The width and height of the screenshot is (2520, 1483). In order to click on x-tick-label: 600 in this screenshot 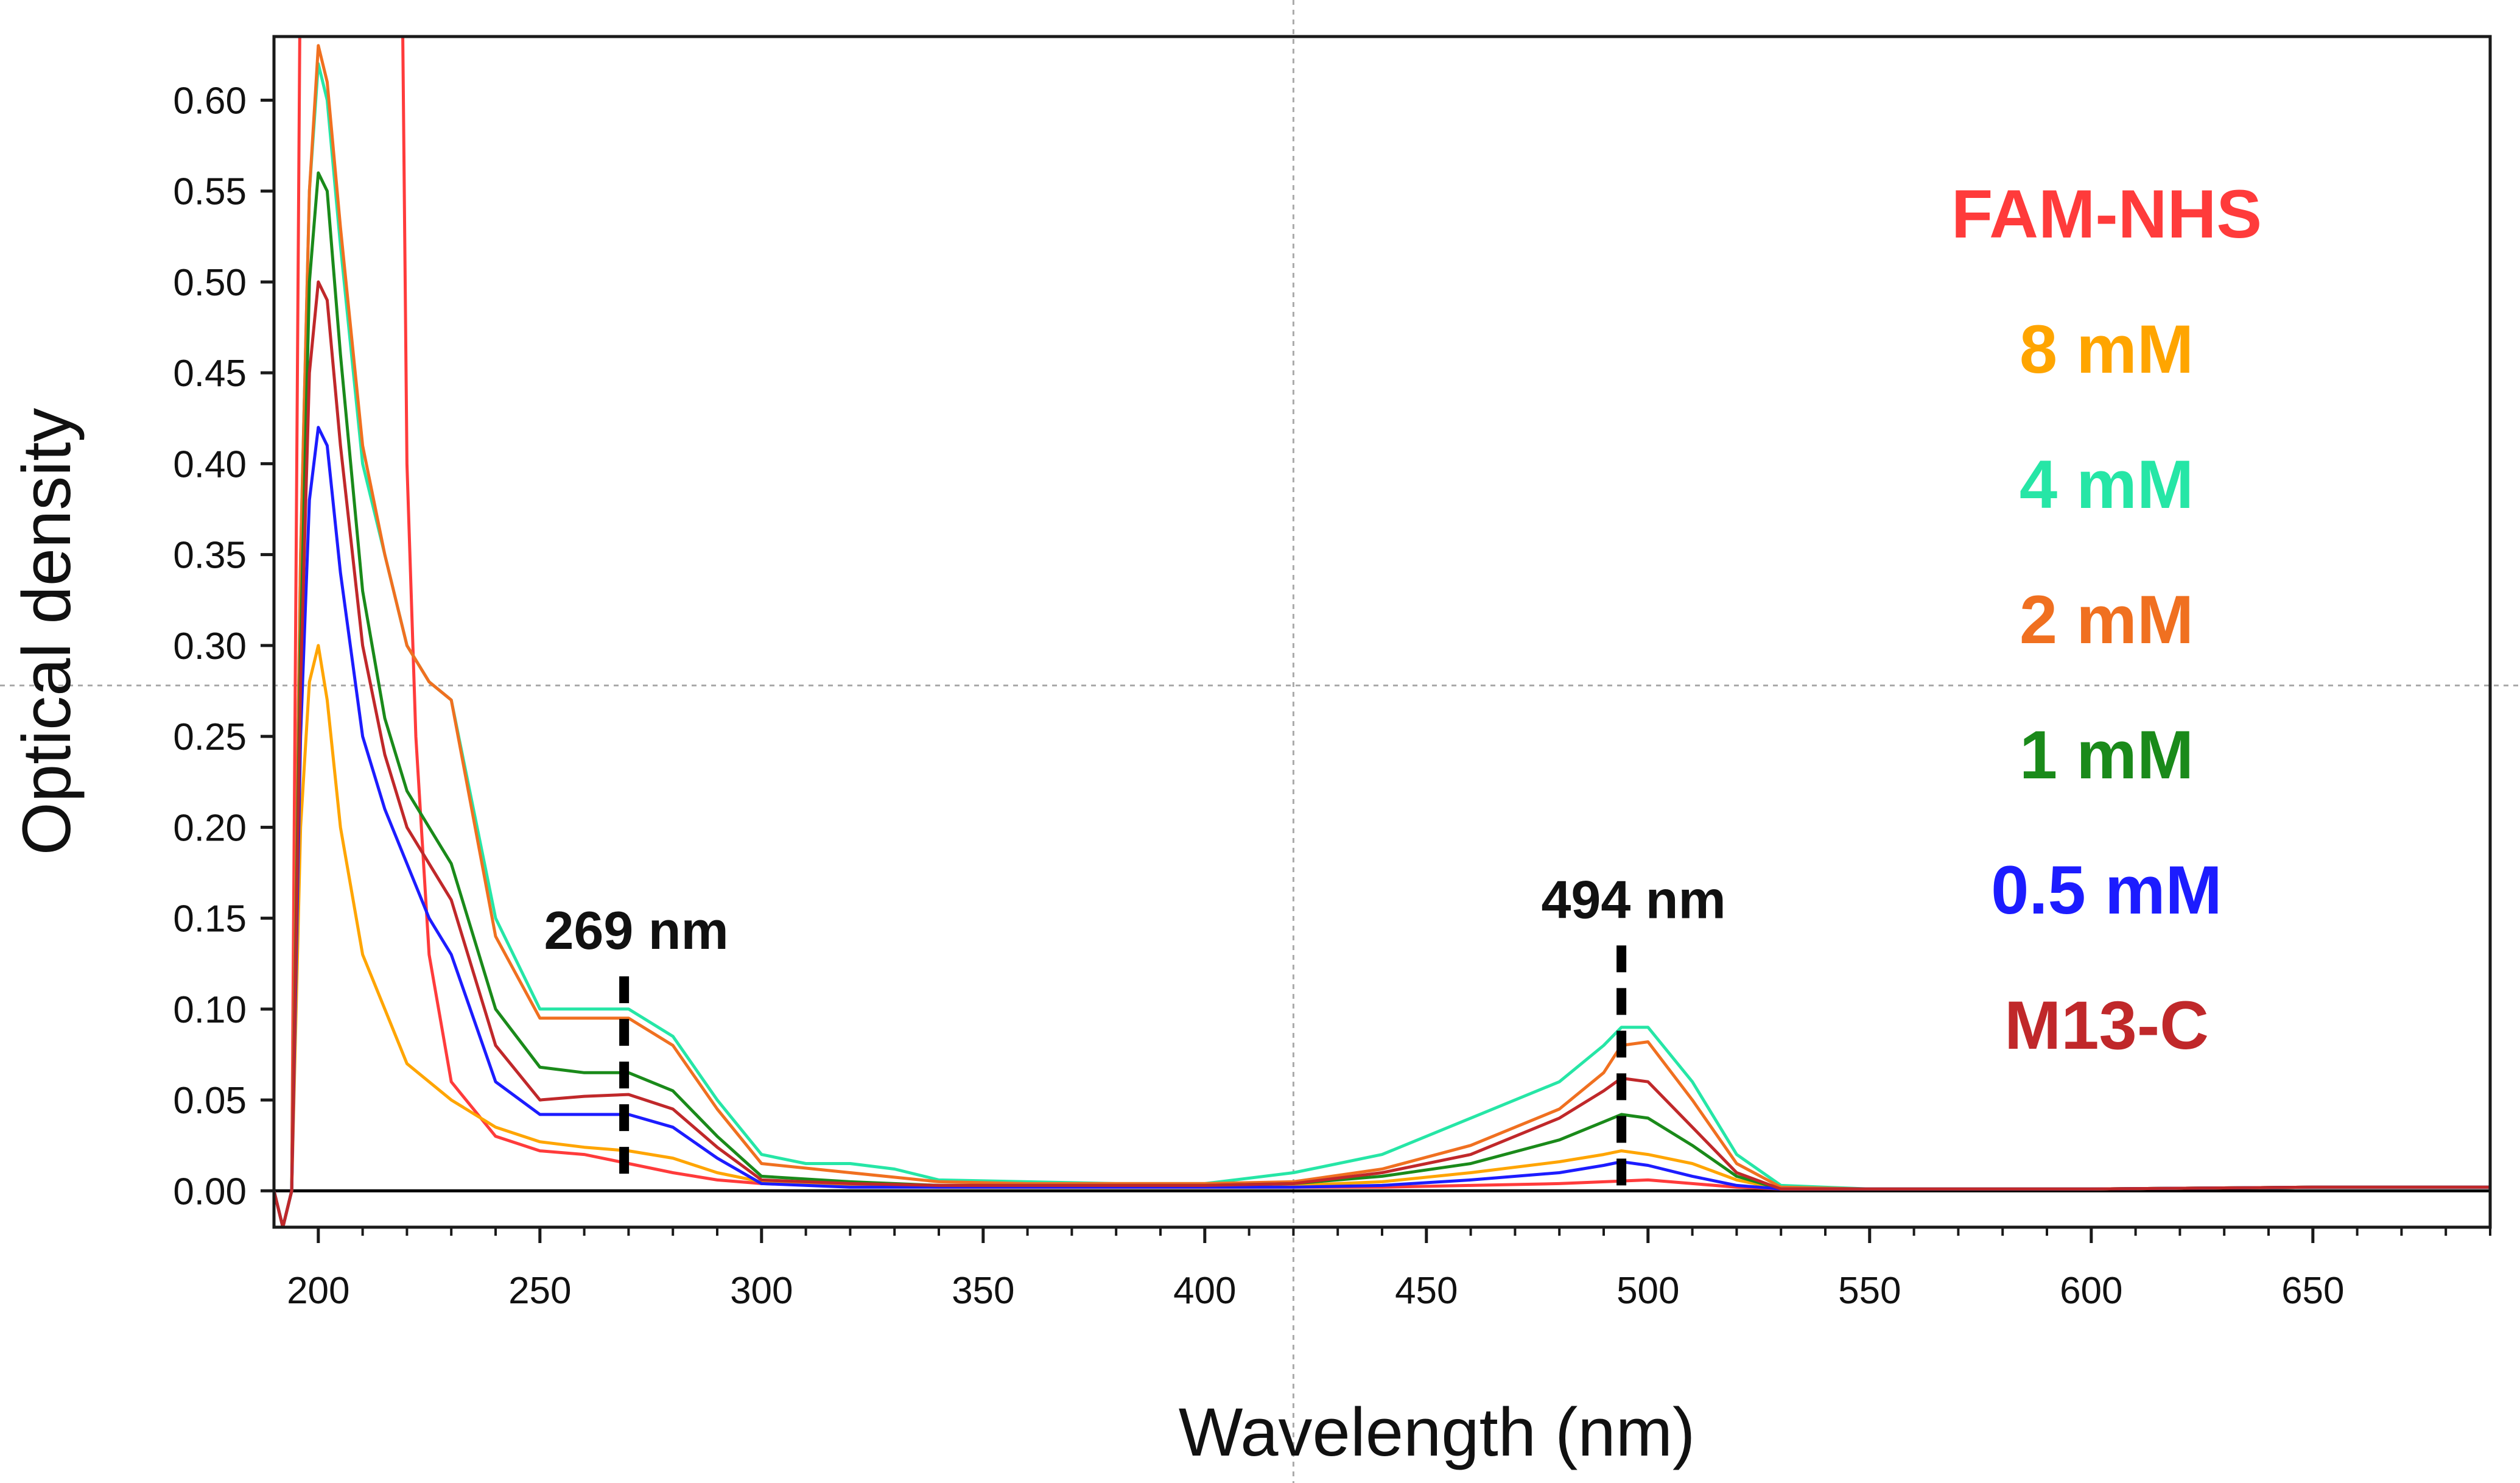, I will do `click(2091, 1291)`.